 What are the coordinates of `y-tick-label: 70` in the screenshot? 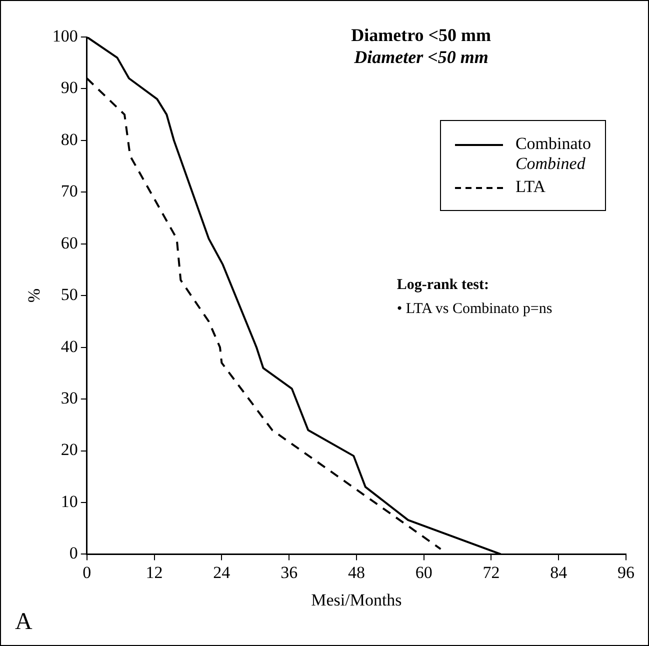 It's located at (69, 191).